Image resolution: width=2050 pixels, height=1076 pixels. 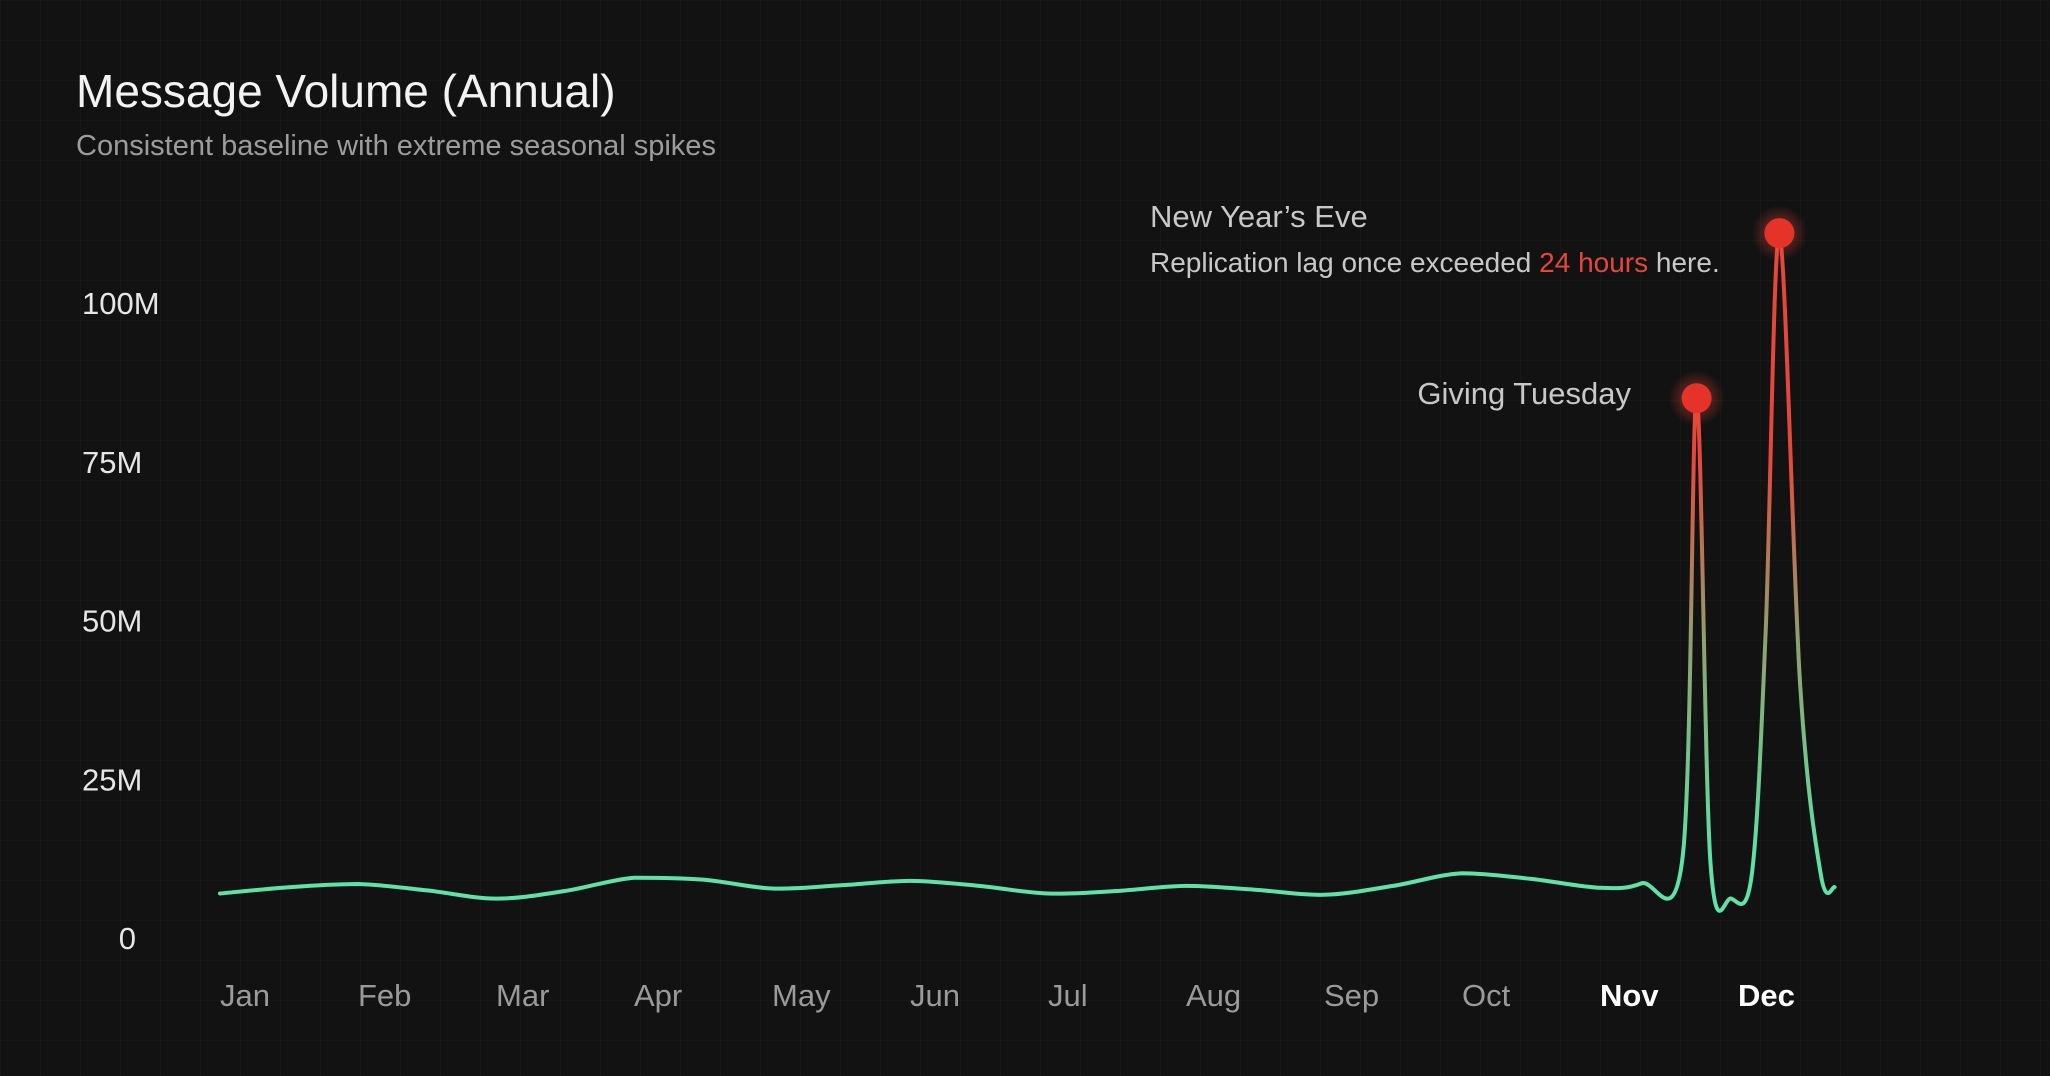 What do you see at coordinates (112, 462) in the screenshot?
I see `y-tick-label: 75M` at bounding box center [112, 462].